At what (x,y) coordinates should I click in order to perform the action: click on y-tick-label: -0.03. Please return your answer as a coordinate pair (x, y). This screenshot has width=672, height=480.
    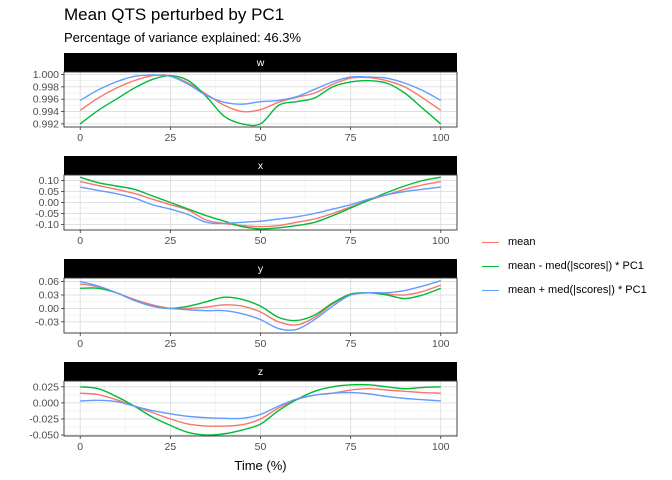
    Looking at the image, I should click on (47, 322).